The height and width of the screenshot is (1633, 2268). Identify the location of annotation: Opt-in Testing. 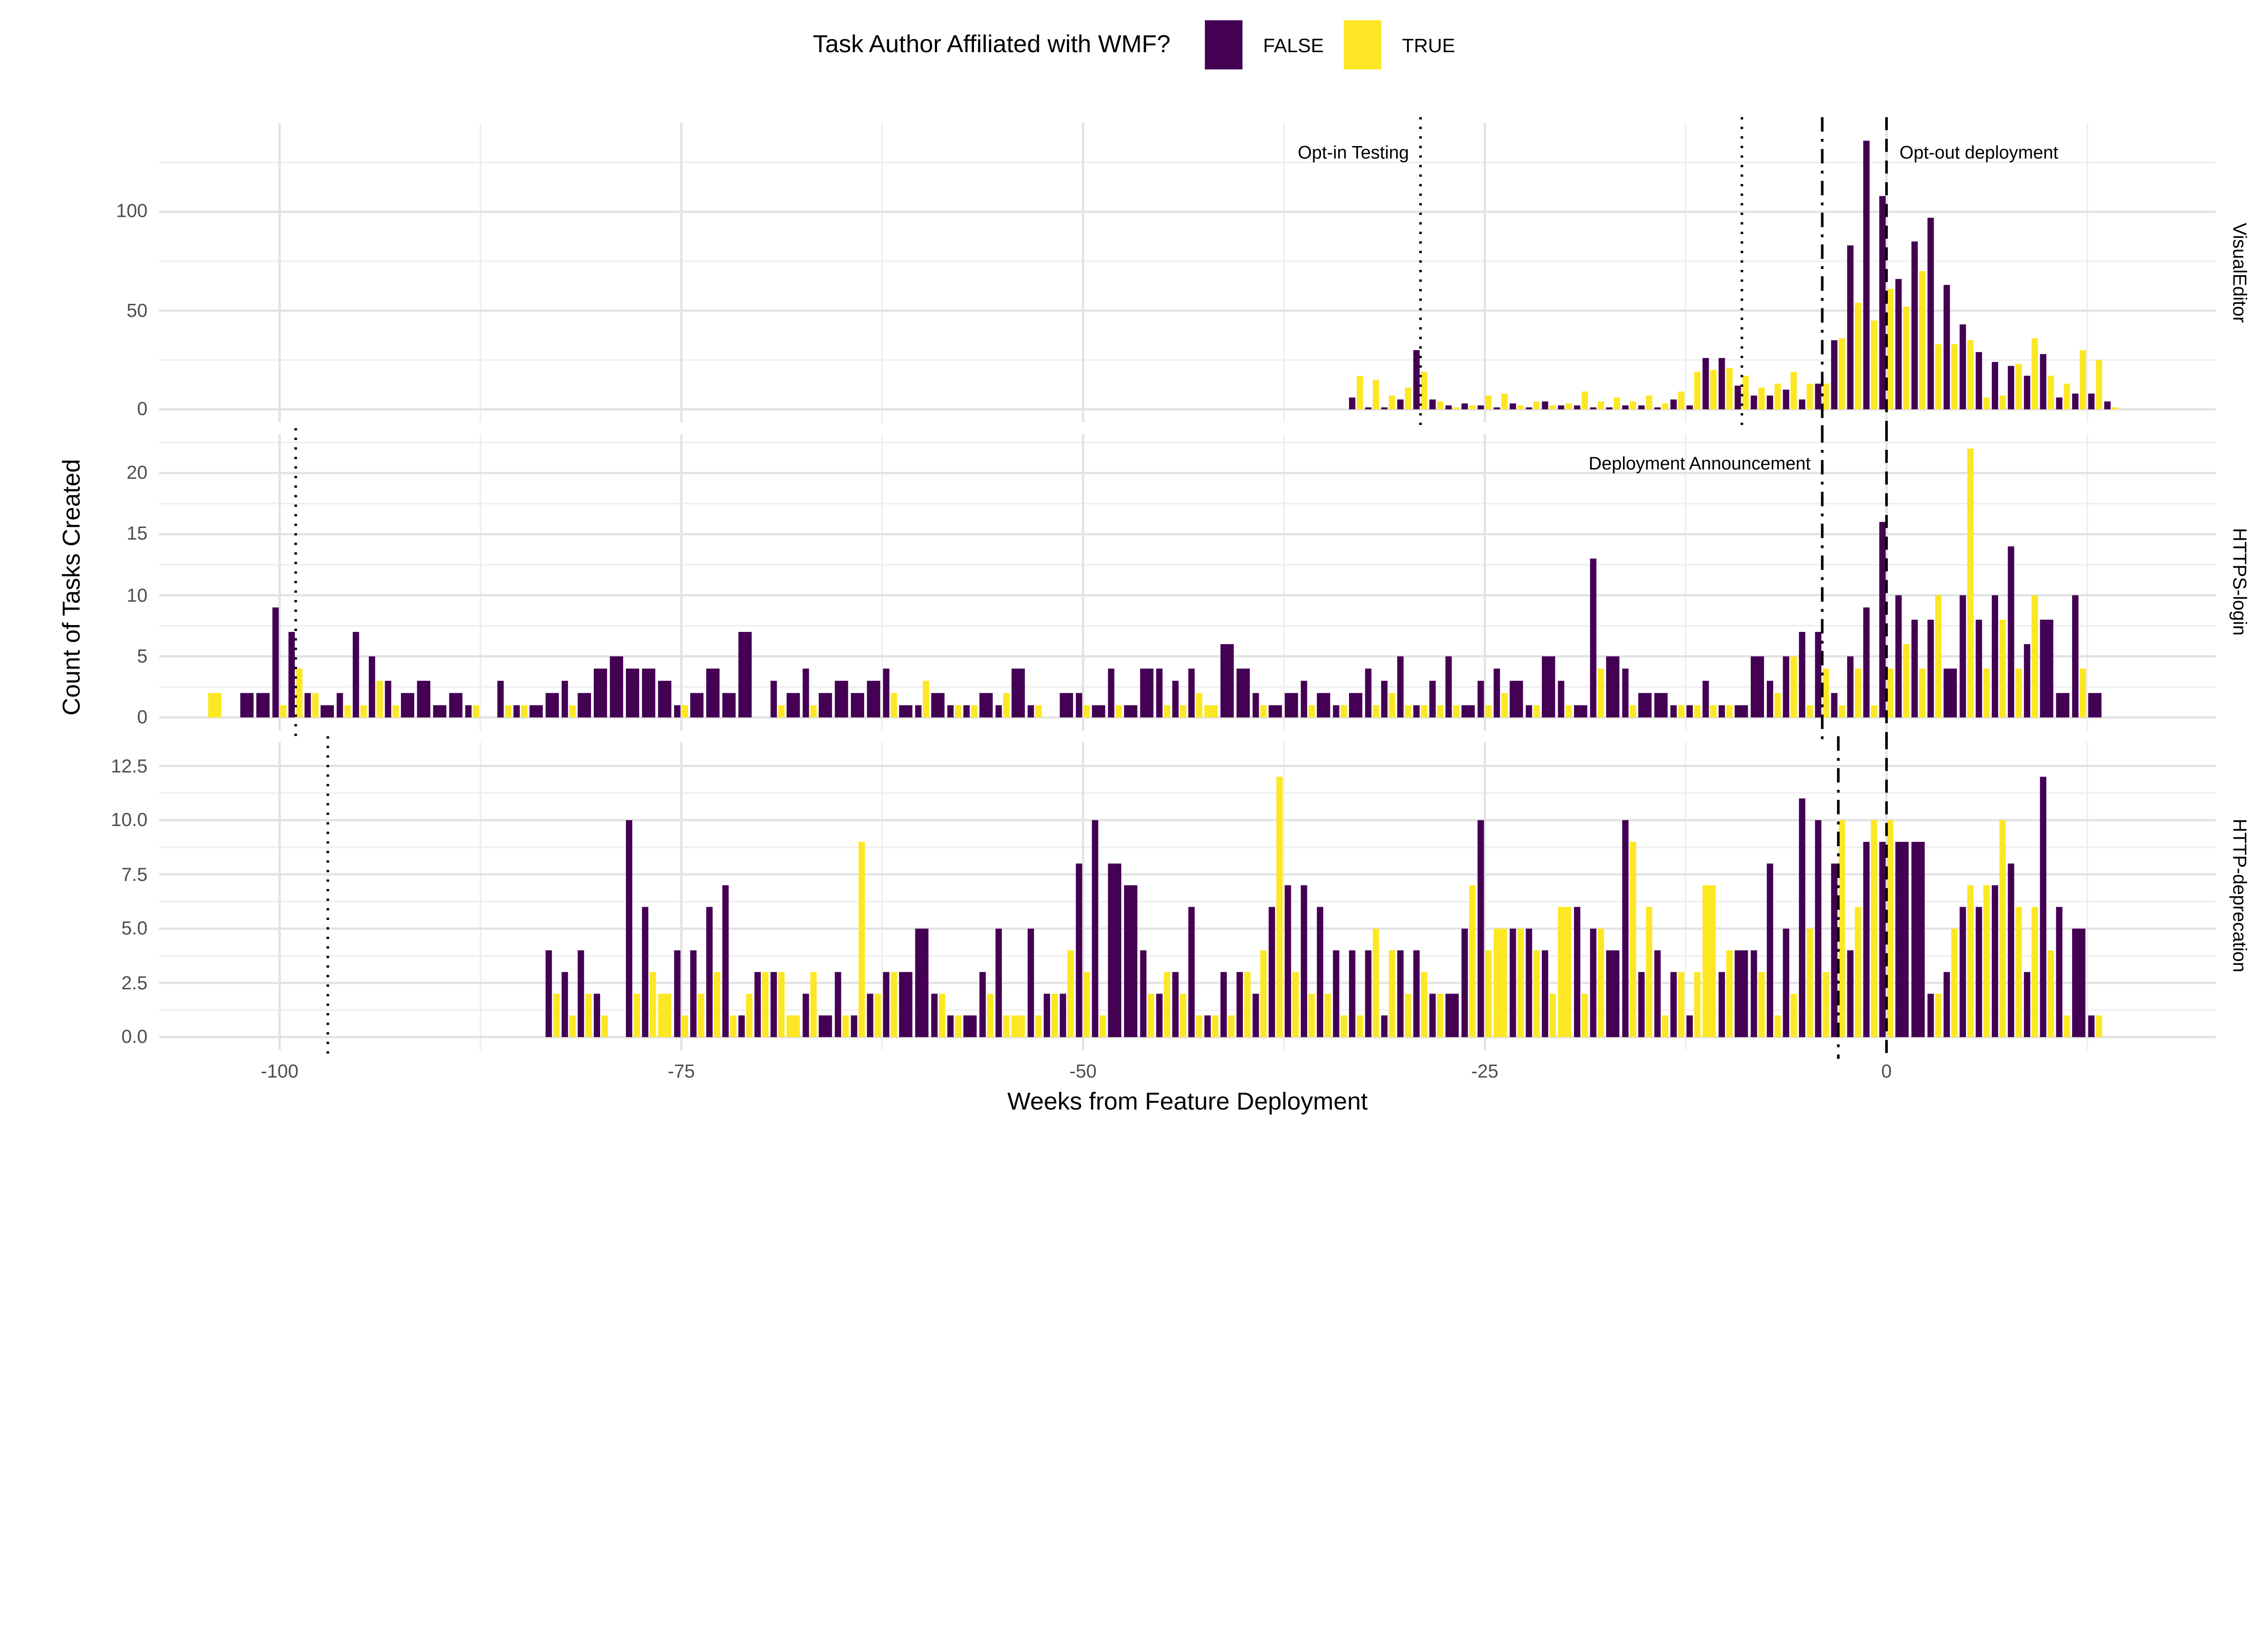
(1354, 152).